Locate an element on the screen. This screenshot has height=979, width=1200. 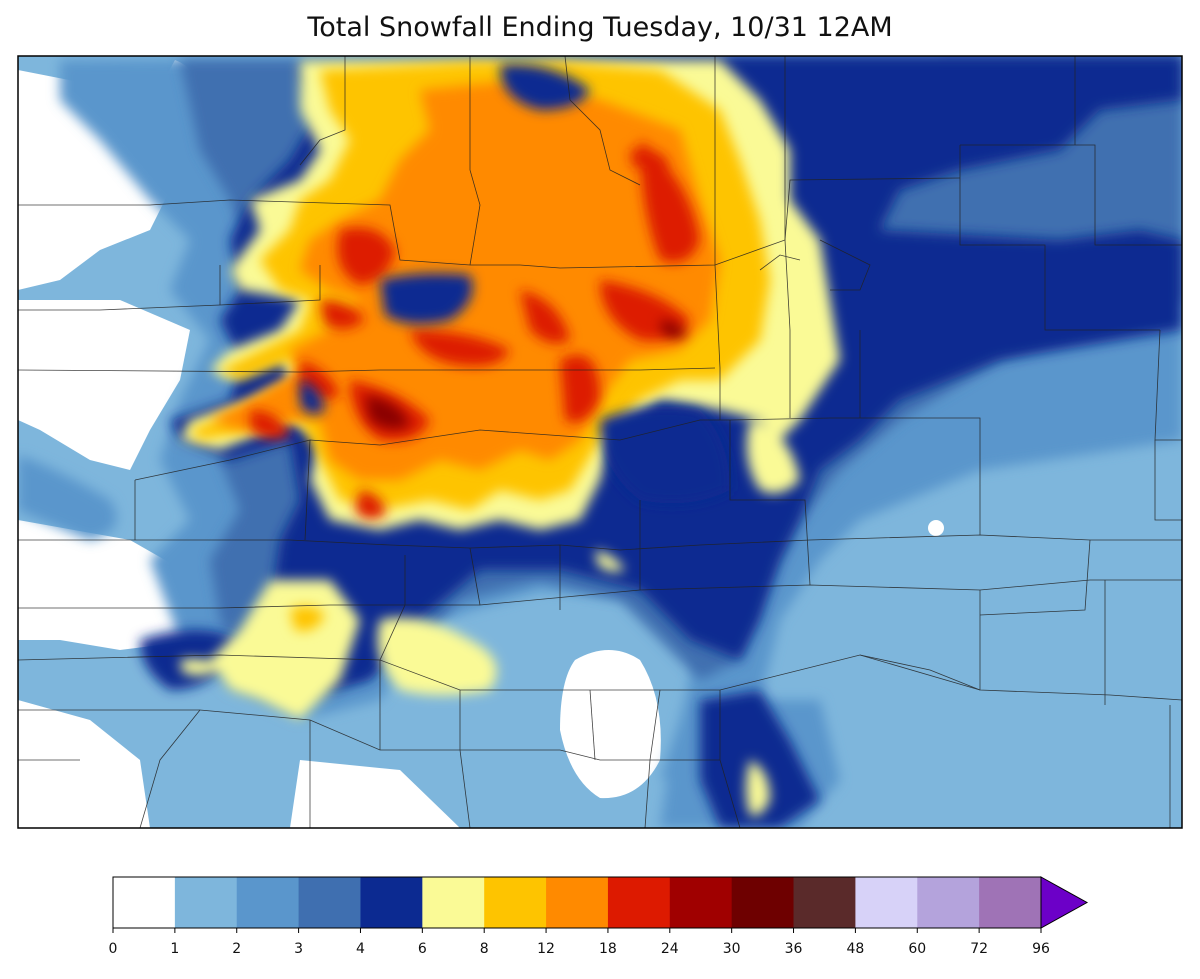
colorbar-tick-label: 12 is located at coordinates (546, 949).